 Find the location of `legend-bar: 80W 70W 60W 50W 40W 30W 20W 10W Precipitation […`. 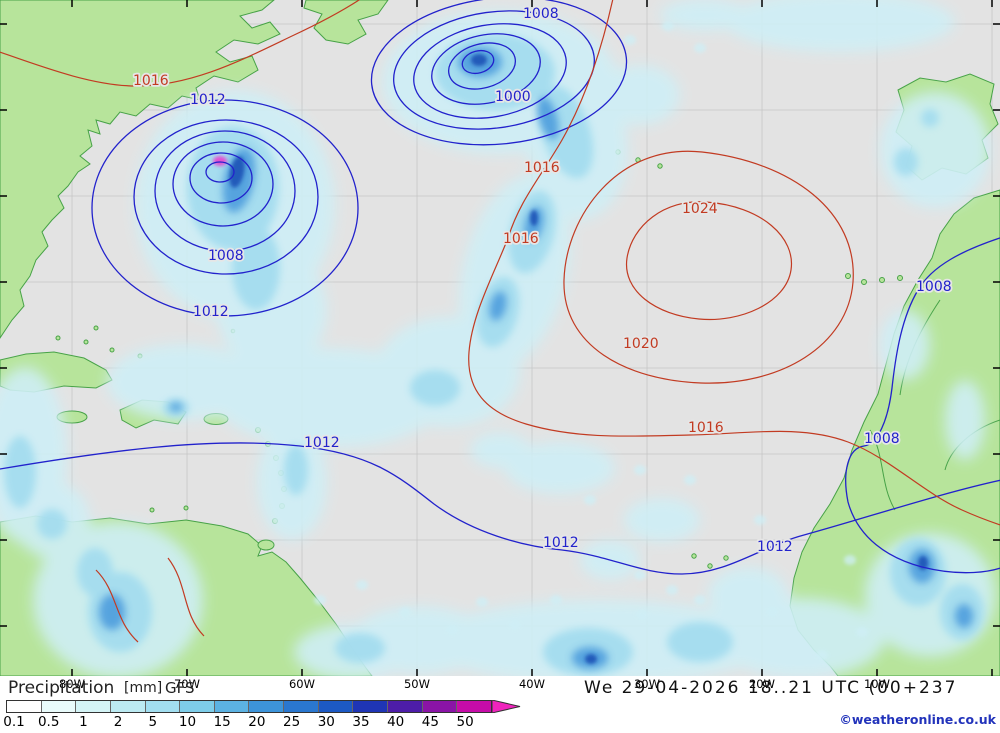

legend-bar: 80W 70W 60W 50W 40W 30W 20W 10W Precipitation [… is located at coordinates (500, 704).